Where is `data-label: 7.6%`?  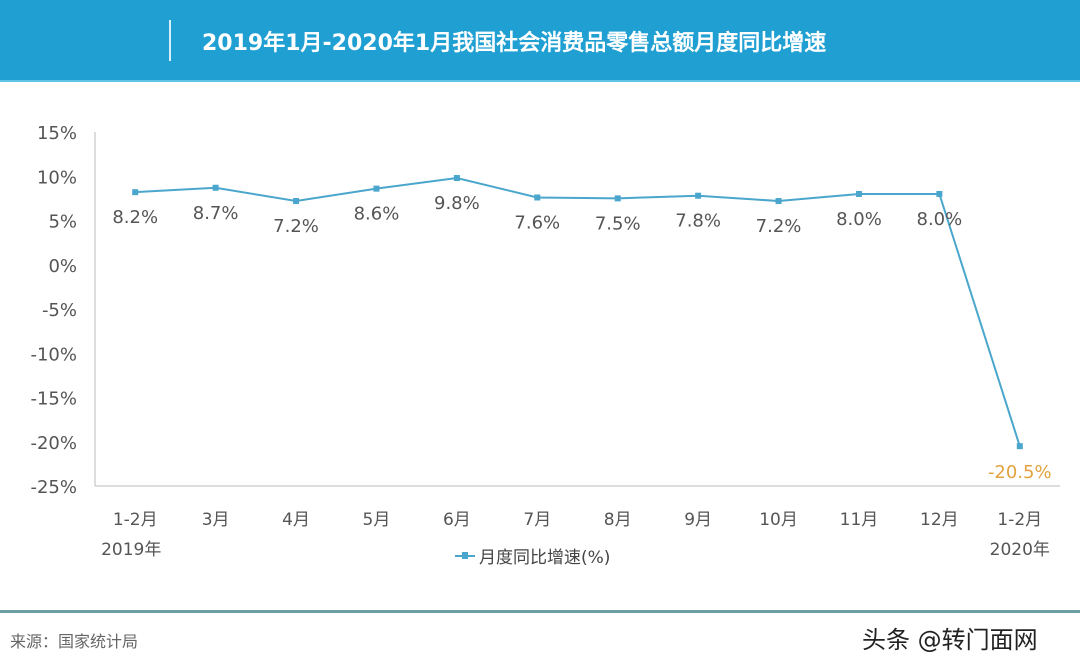
data-label: 7.6% is located at coordinates (537, 222).